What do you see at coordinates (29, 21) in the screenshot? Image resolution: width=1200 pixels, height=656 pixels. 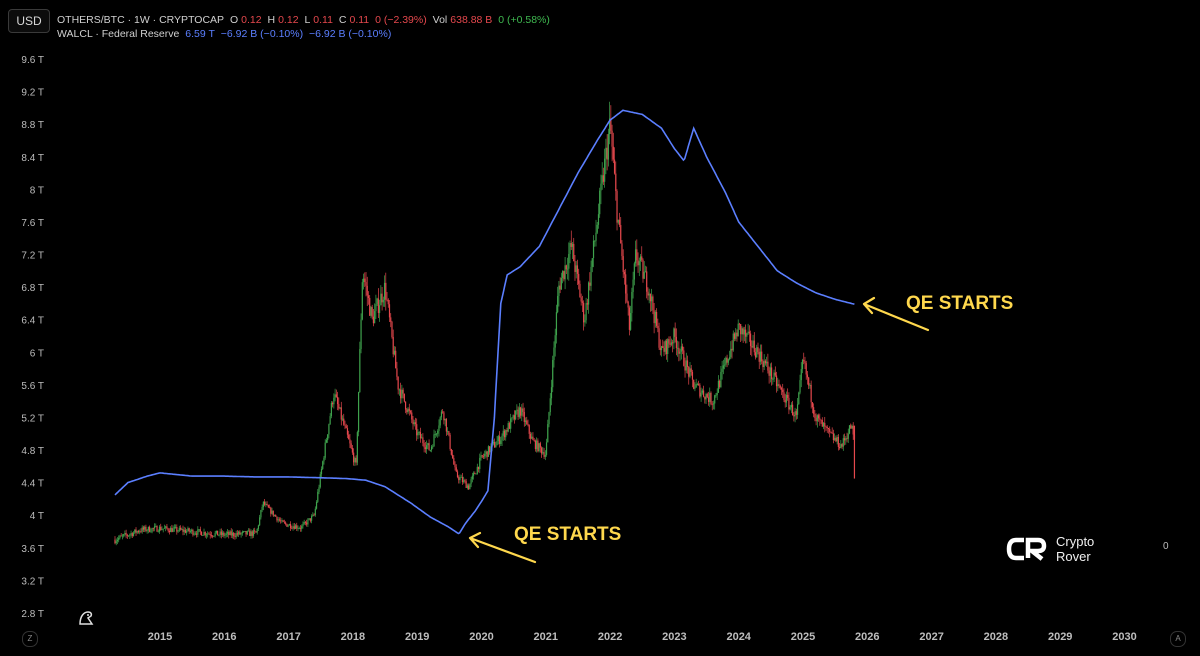 I see `currency-scale-button: USD` at bounding box center [29, 21].